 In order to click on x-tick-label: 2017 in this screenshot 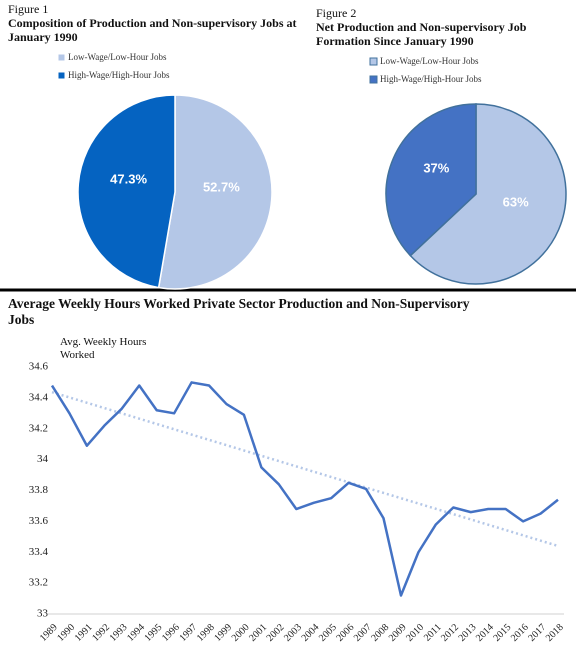, I will do `click(537, 633)`.